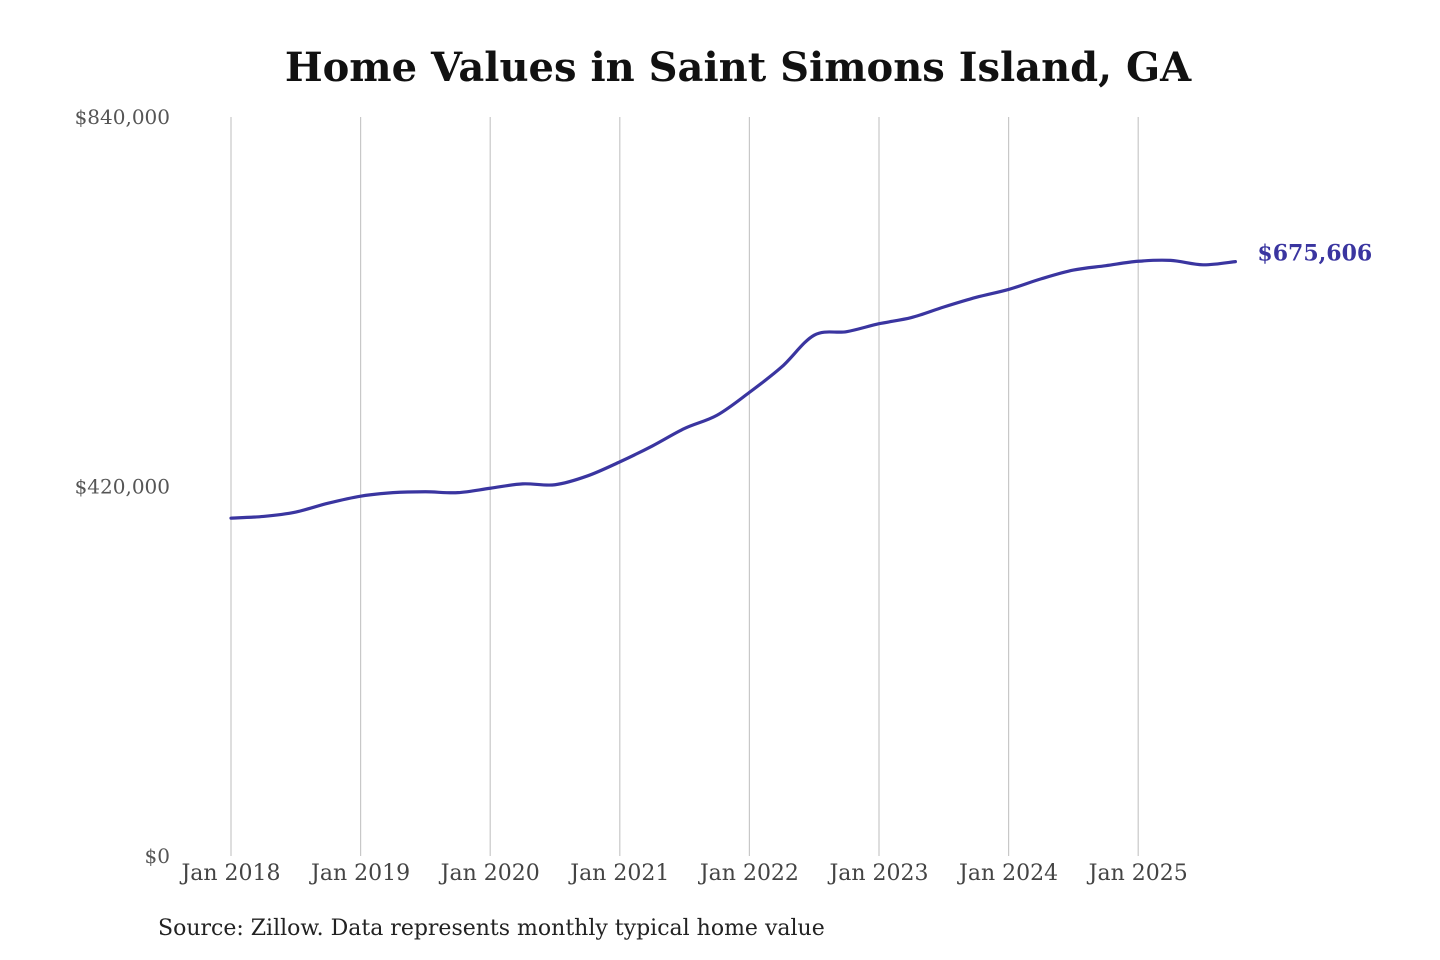 The width and height of the screenshot is (1440, 960). What do you see at coordinates (1007, 873) in the screenshot?
I see `x-tick-label: Jan 2024` at bounding box center [1007, 873].